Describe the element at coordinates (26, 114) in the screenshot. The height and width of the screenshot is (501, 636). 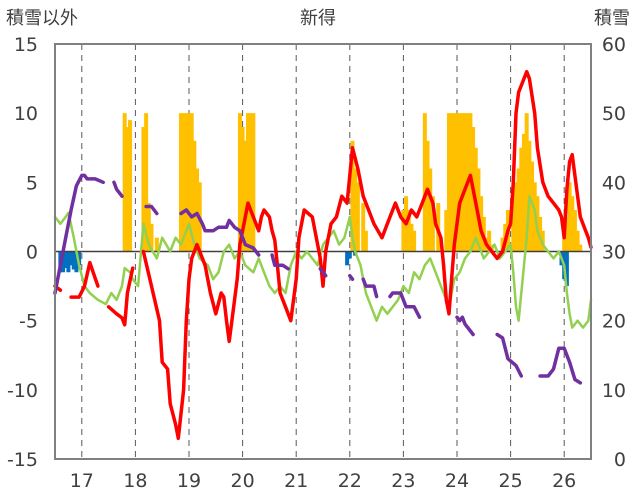
I see `y-left-tick-label: 10` at that location.